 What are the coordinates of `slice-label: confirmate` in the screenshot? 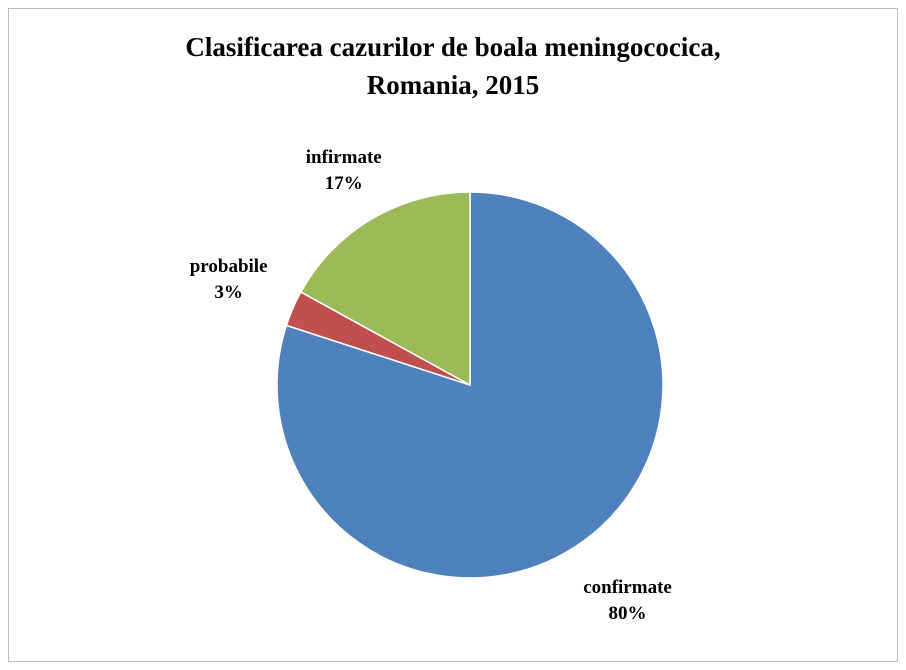 It's located at (627, 587).